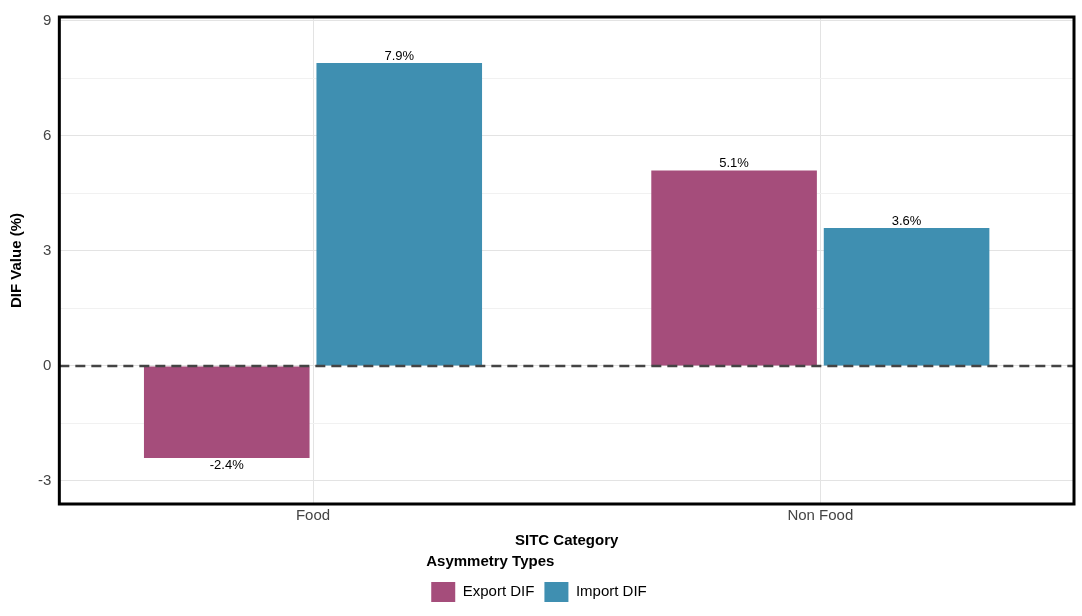  Describe the element at coordinates (44, 480) in the screenshot. I see `y-tick-label: -3` at that location.